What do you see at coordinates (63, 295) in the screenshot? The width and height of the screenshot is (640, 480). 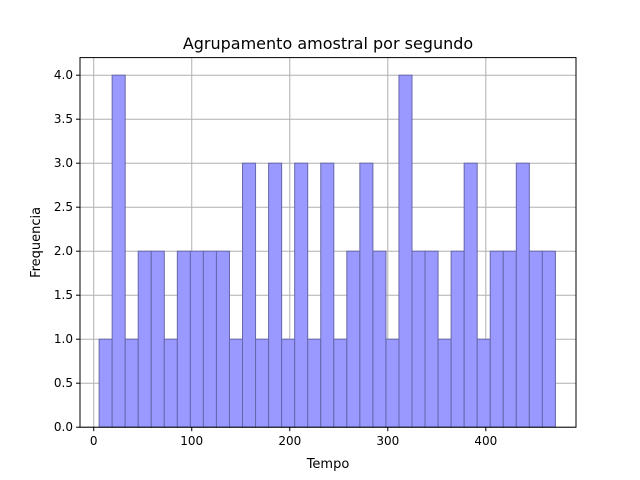 I see `y-tick-label: 1.5` at bounding box center [63, 295].